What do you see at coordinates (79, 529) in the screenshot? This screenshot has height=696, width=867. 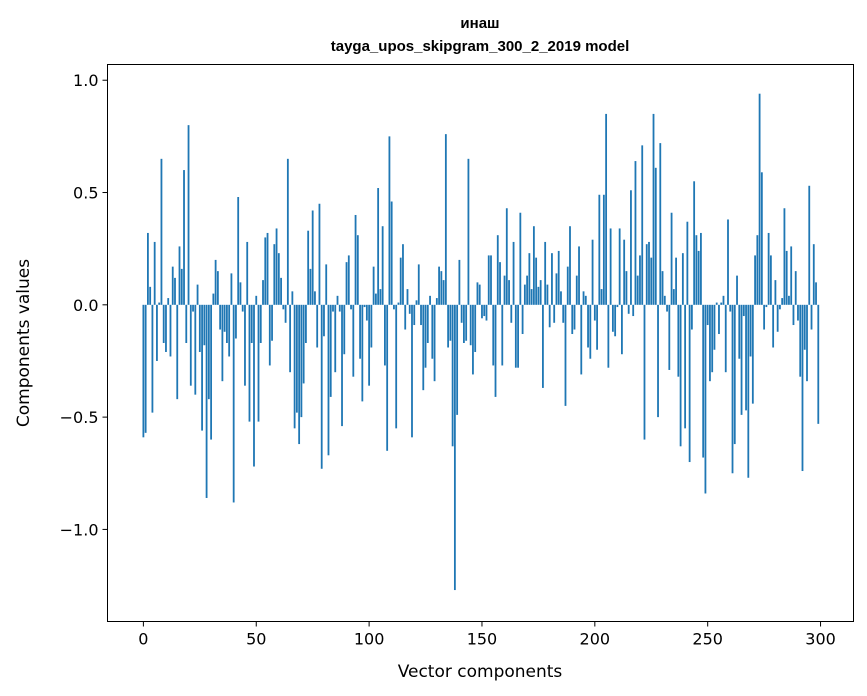 I see `y-tick-label: −1.0` at bounding box center [79, 529].